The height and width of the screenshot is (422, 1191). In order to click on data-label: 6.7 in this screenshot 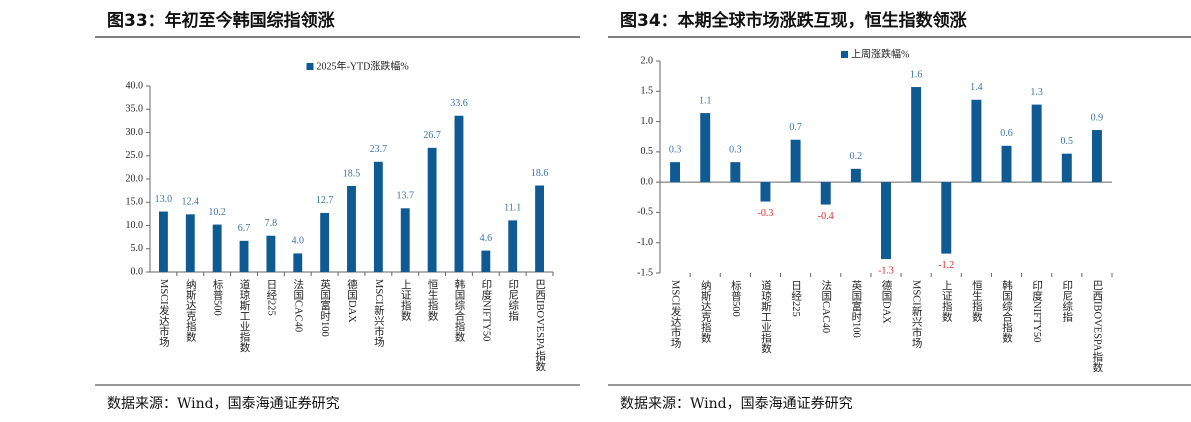, I will do `click(244, 228)`.